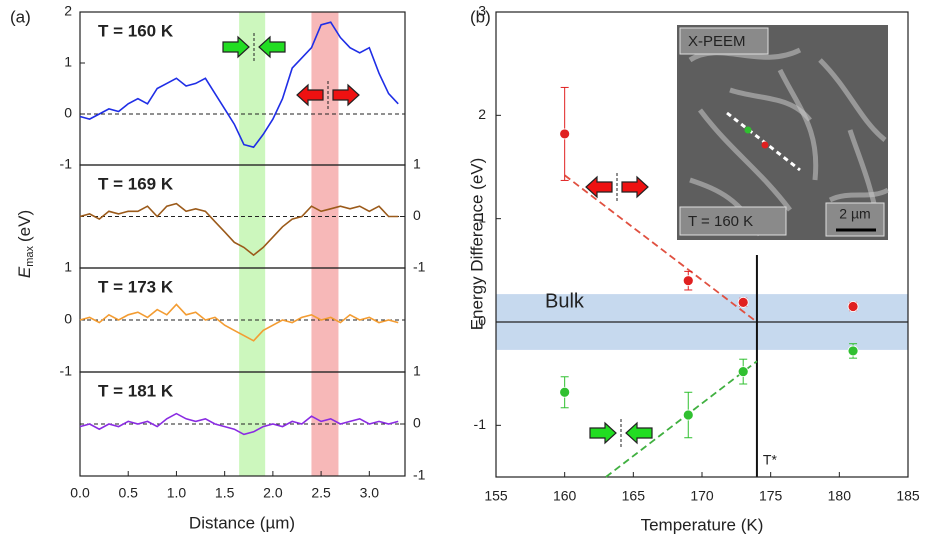 The image size is (930, 546). What do you see at coordinates (136, 286) in the screenshot?
I see `subplot-title: T = 173 K` at bounding box center [136, 286].